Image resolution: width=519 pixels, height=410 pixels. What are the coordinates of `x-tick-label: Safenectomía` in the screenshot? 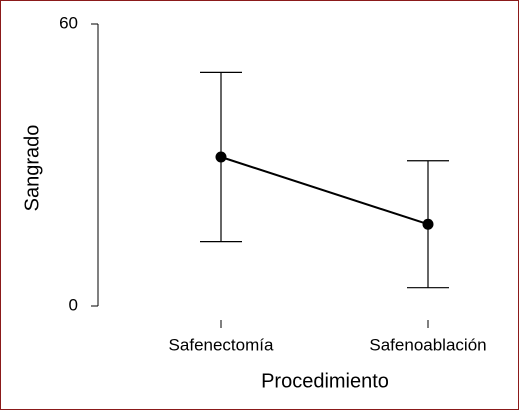 It's located at (221, 344).